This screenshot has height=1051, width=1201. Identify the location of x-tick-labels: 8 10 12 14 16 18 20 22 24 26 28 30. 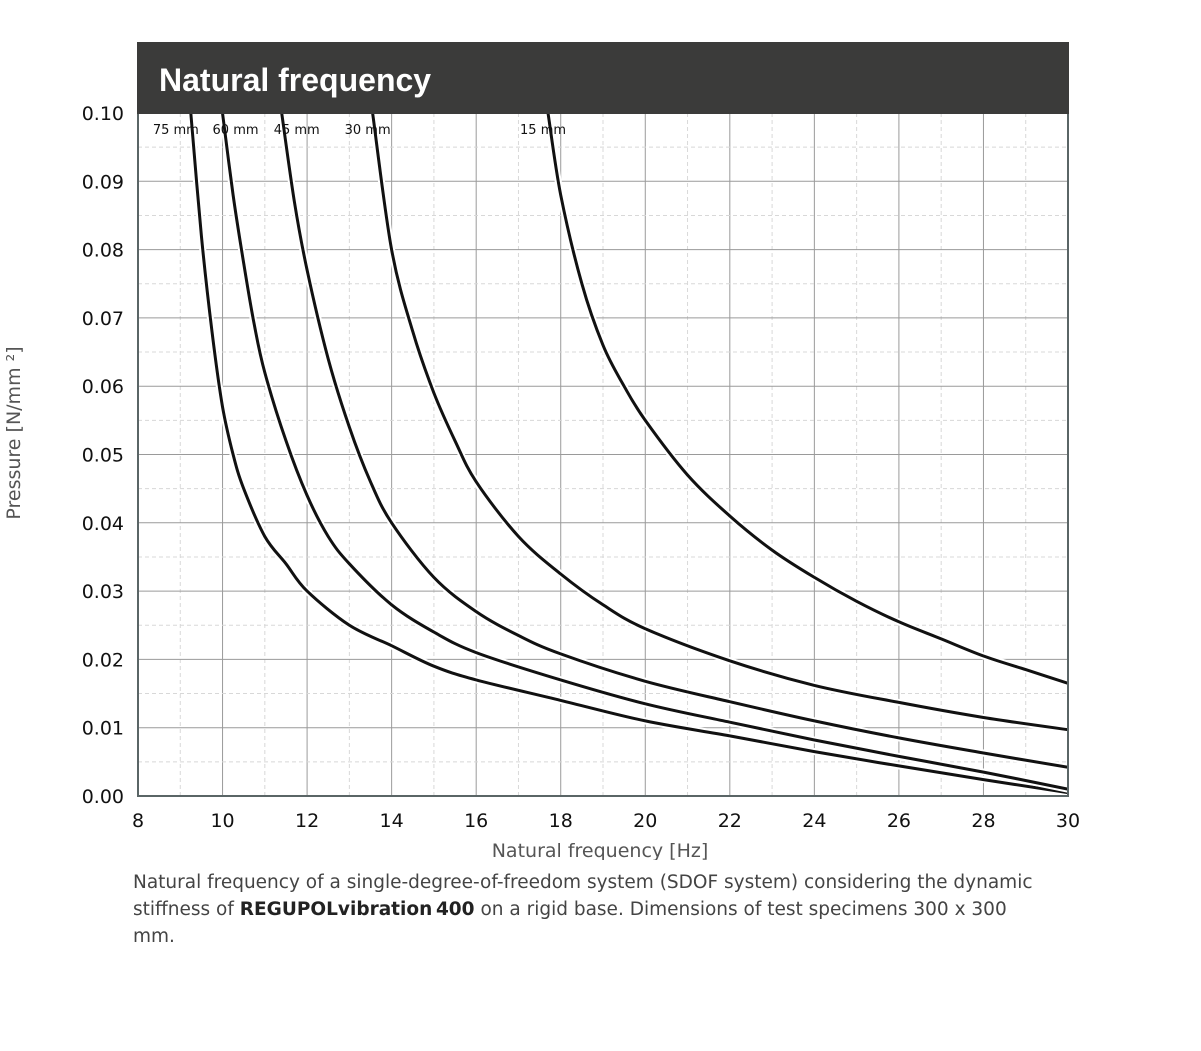
(606, 821).